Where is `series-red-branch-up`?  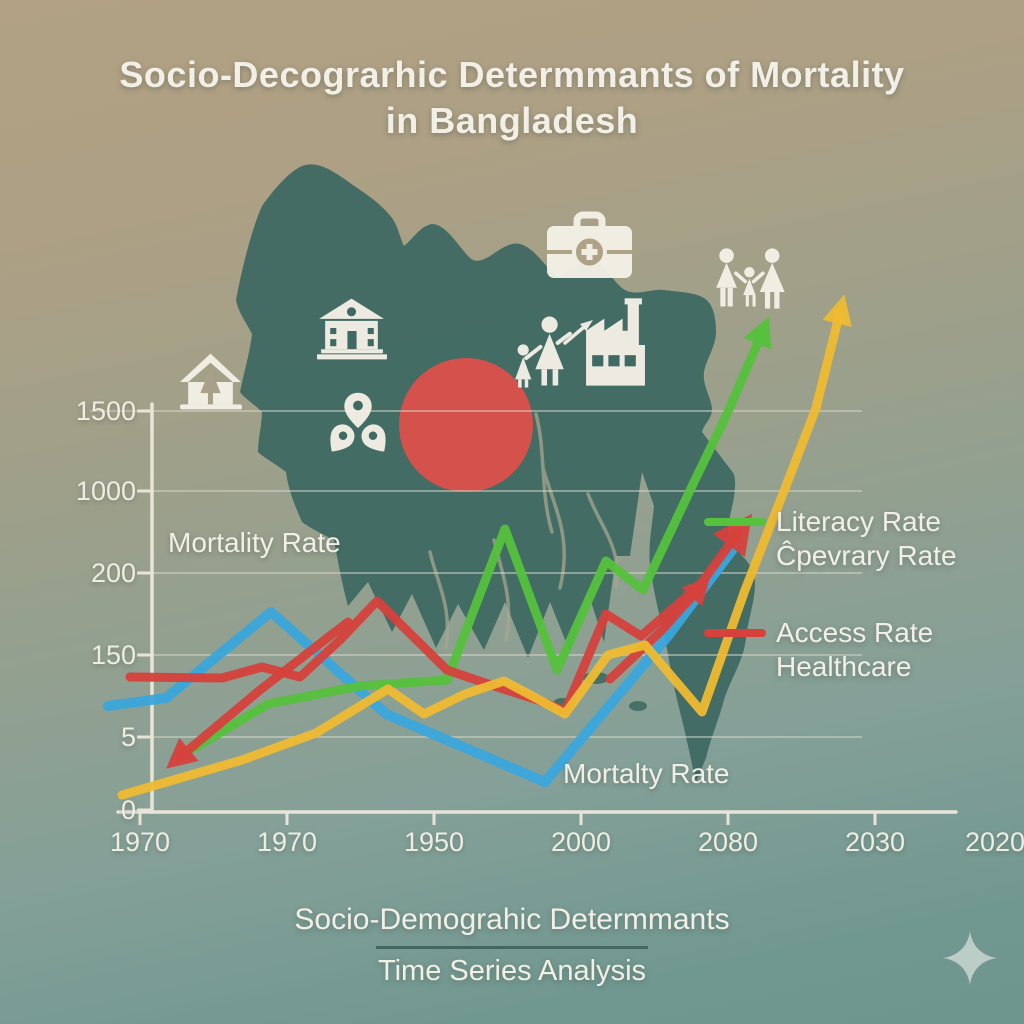
series-red-branch-up is located at coordinates (654, 634).